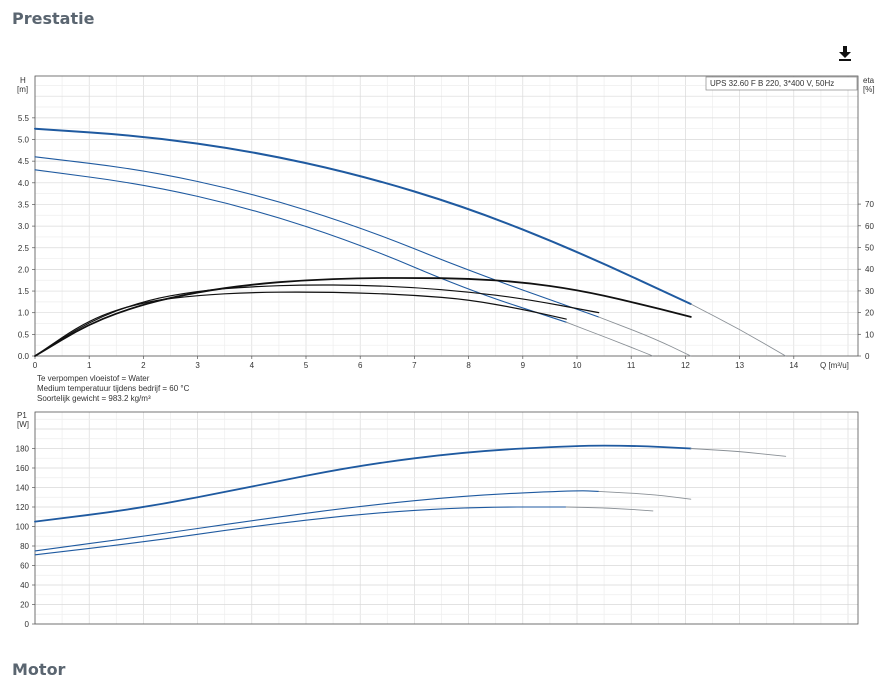 The width and height of the screenshot is (895, 679). What do you see at coordinates (24, 356) in the screenshot?
I see `y-tick-label: 0.0` at bounding box center [24, 356].